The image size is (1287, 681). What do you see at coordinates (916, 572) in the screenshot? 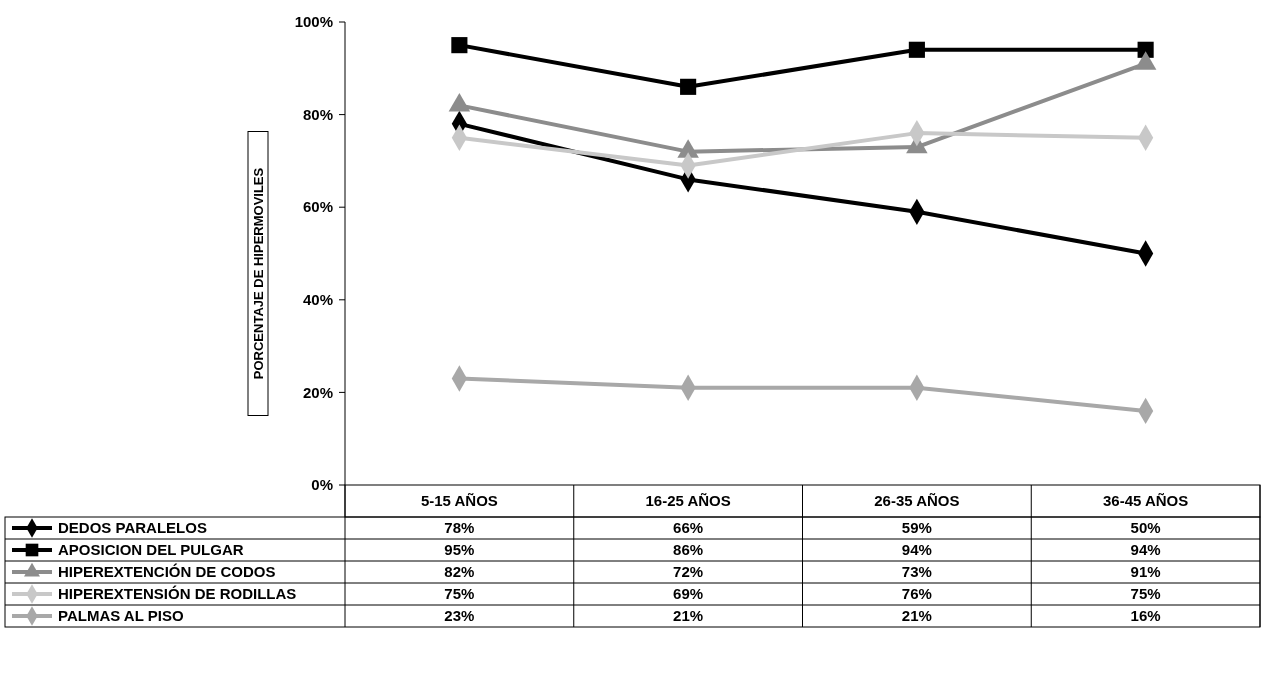
I see `data-label: 73%` at bounding box center [916, 572].